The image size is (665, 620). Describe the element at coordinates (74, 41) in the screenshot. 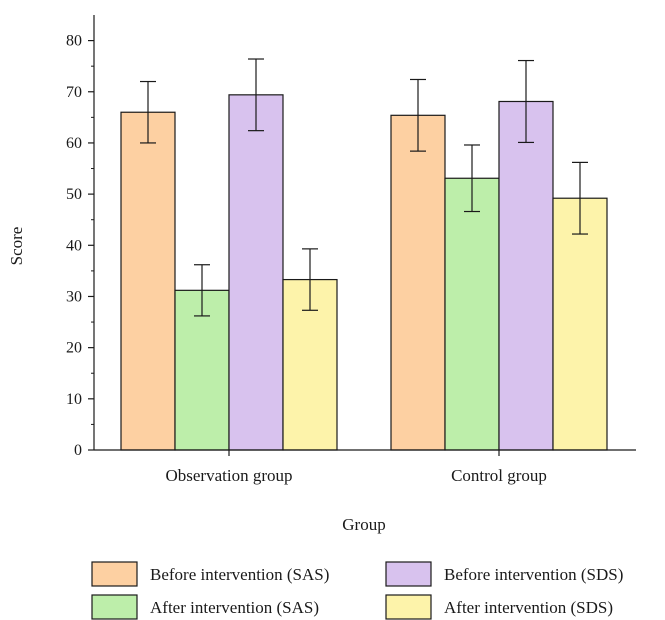

I see `y-tick-label: 80` at that location.